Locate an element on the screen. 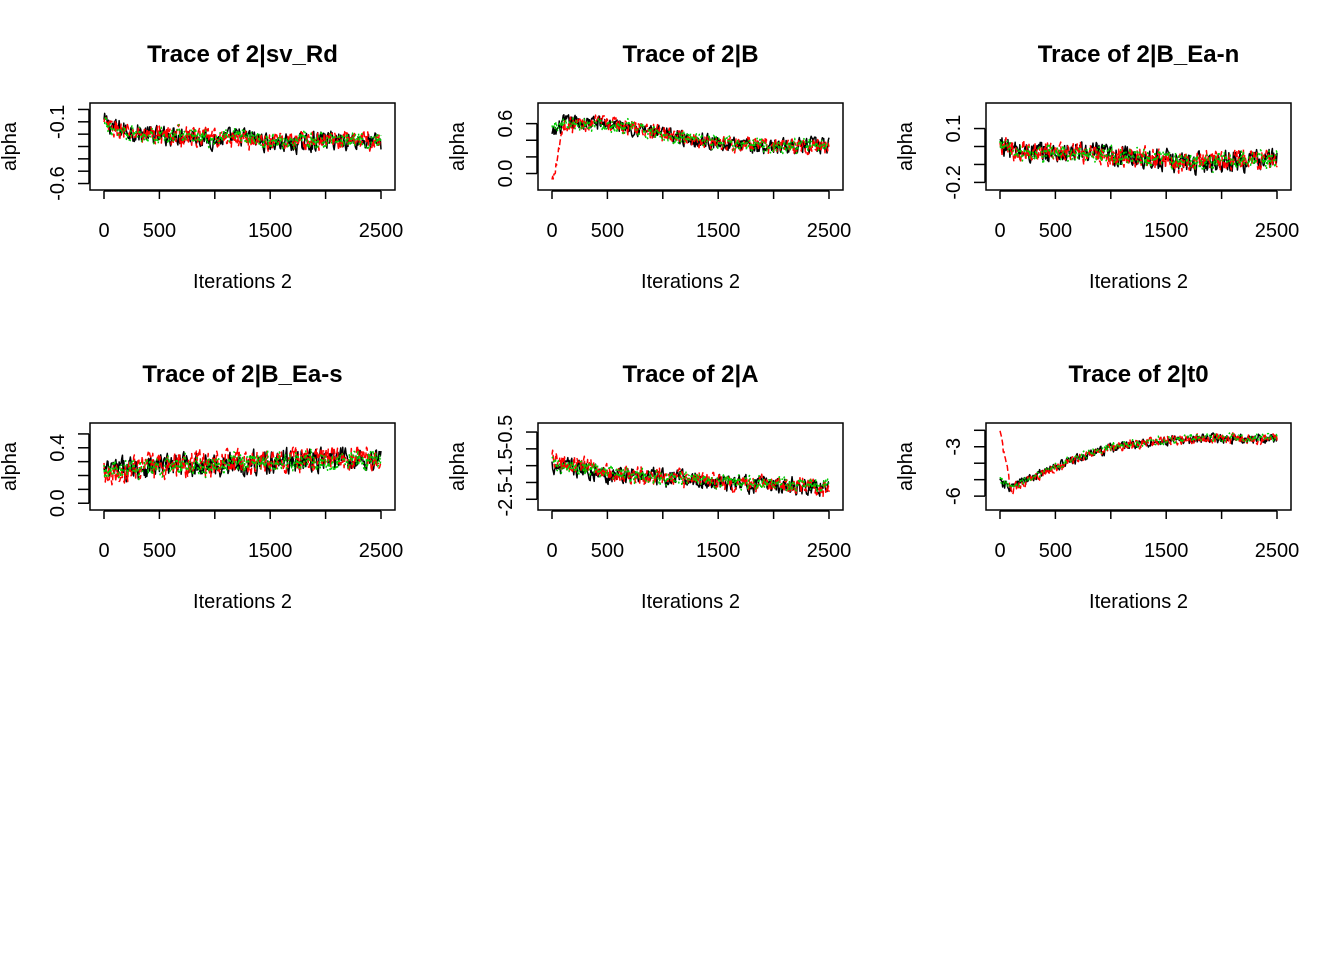 The height and width of the screenshot is (960, 1344). y-tick-label: -2.5 is located at coordinates (506, 499).